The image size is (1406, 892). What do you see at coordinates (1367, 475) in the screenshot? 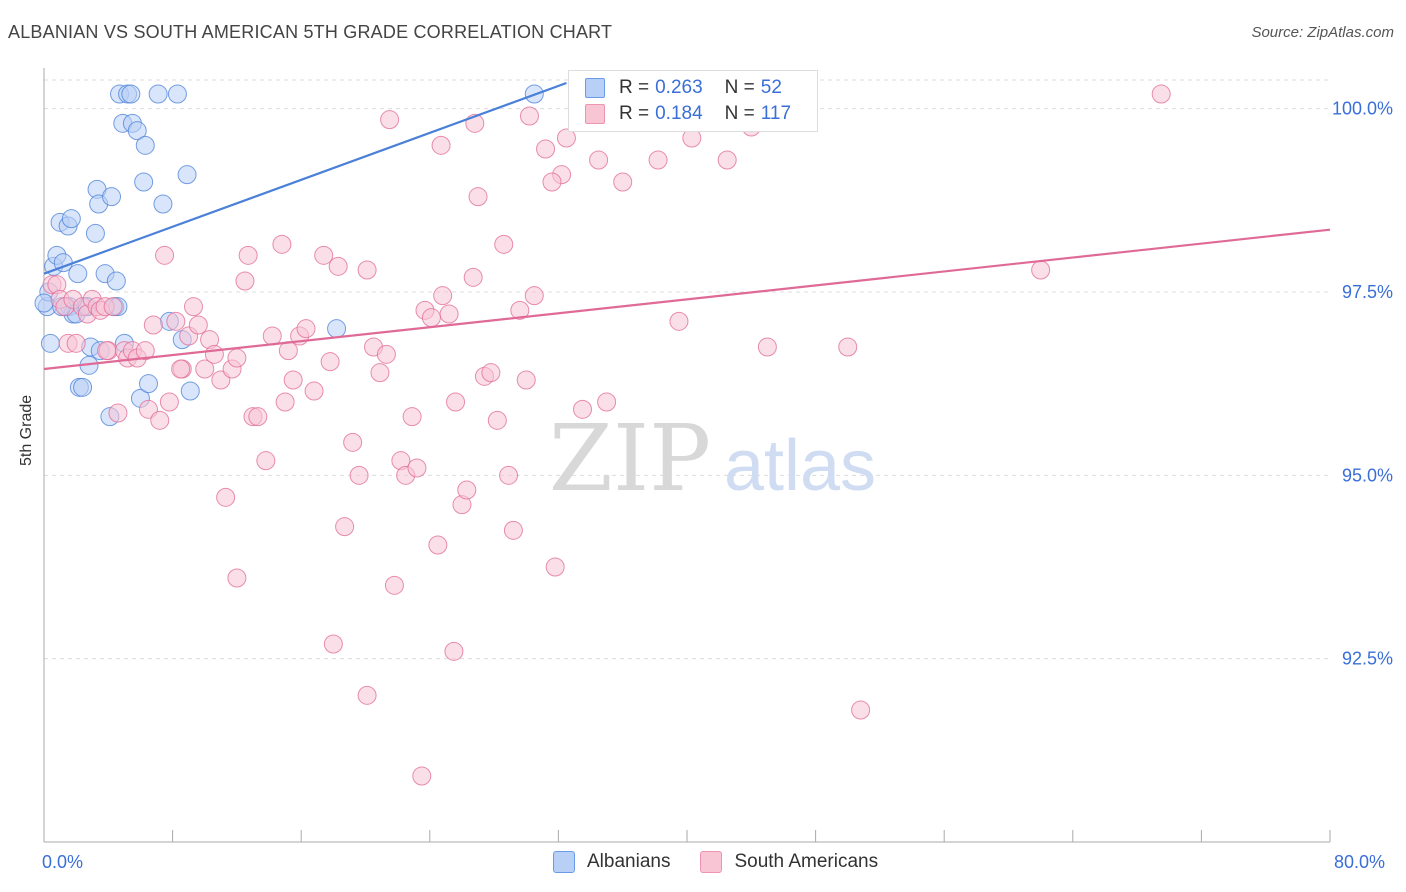
I see `y-tick-label: 95.0%` at bounding box center [1367, 475].